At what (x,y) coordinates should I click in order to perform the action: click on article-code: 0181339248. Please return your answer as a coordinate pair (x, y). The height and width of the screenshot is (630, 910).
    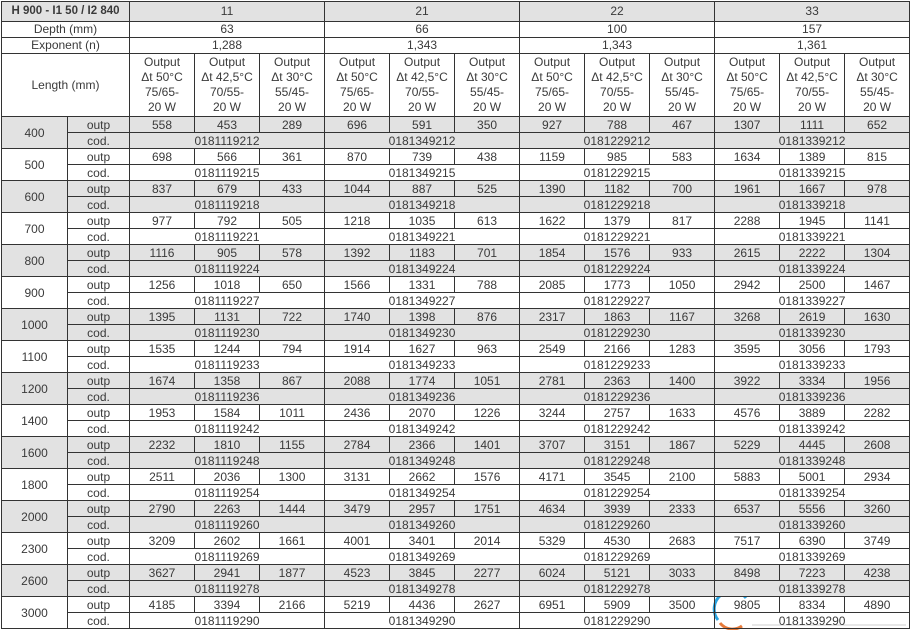
    Looking at the image, I should click on (812, 460).